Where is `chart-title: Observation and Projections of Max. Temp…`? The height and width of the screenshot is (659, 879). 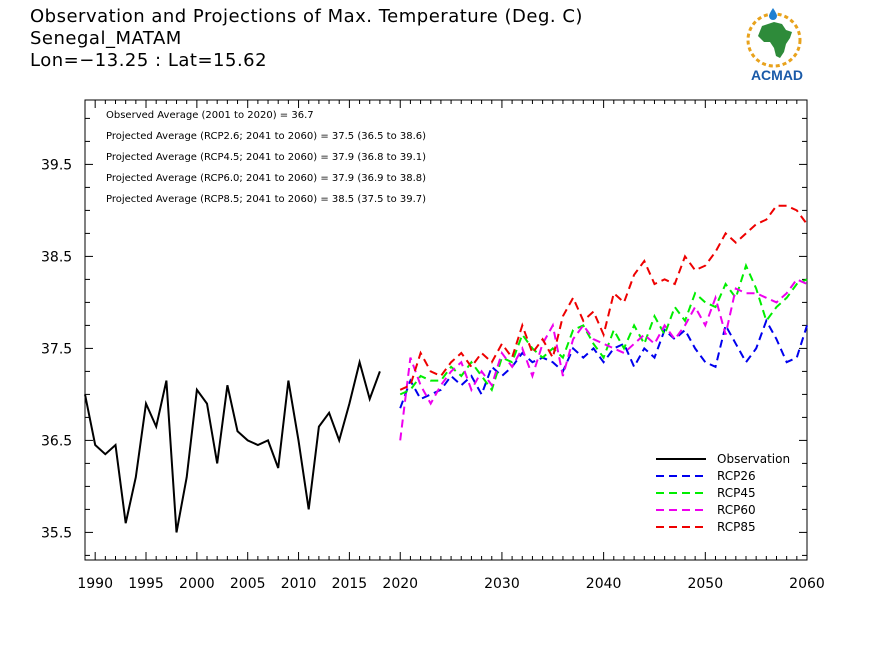 chart-title: Observation and Projections of Max. Temp… is located at coordinates (306, 16).